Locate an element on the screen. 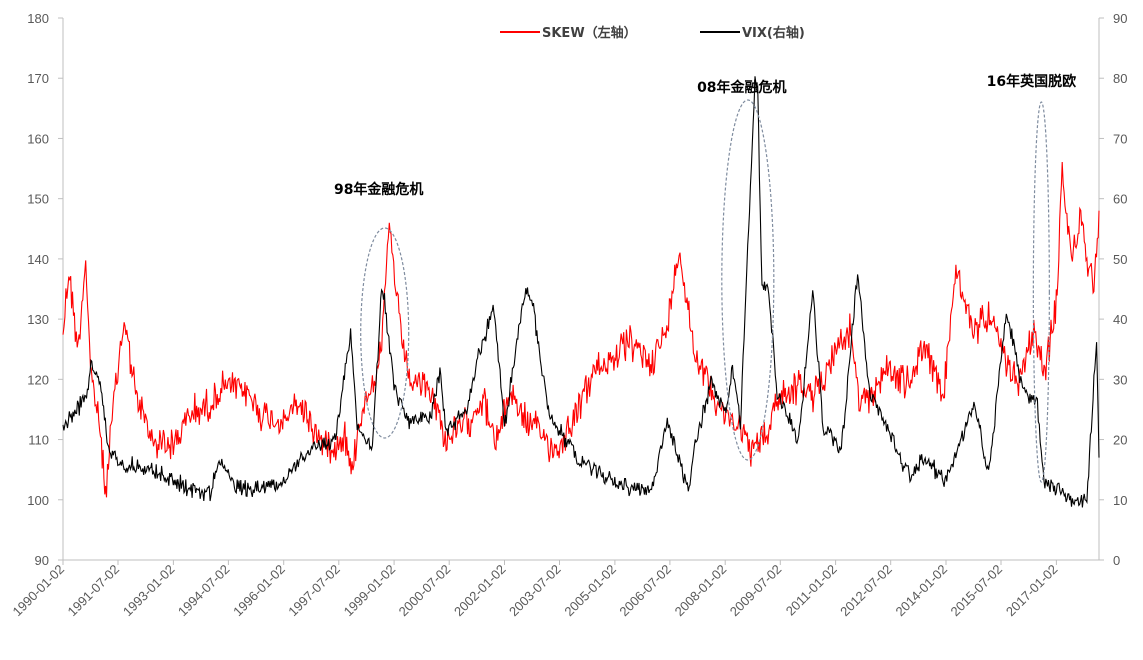 The height and width of the screenshot is (660, 1143). x-tick-label: 1994-07-02 is located at coordinates (204, 591).